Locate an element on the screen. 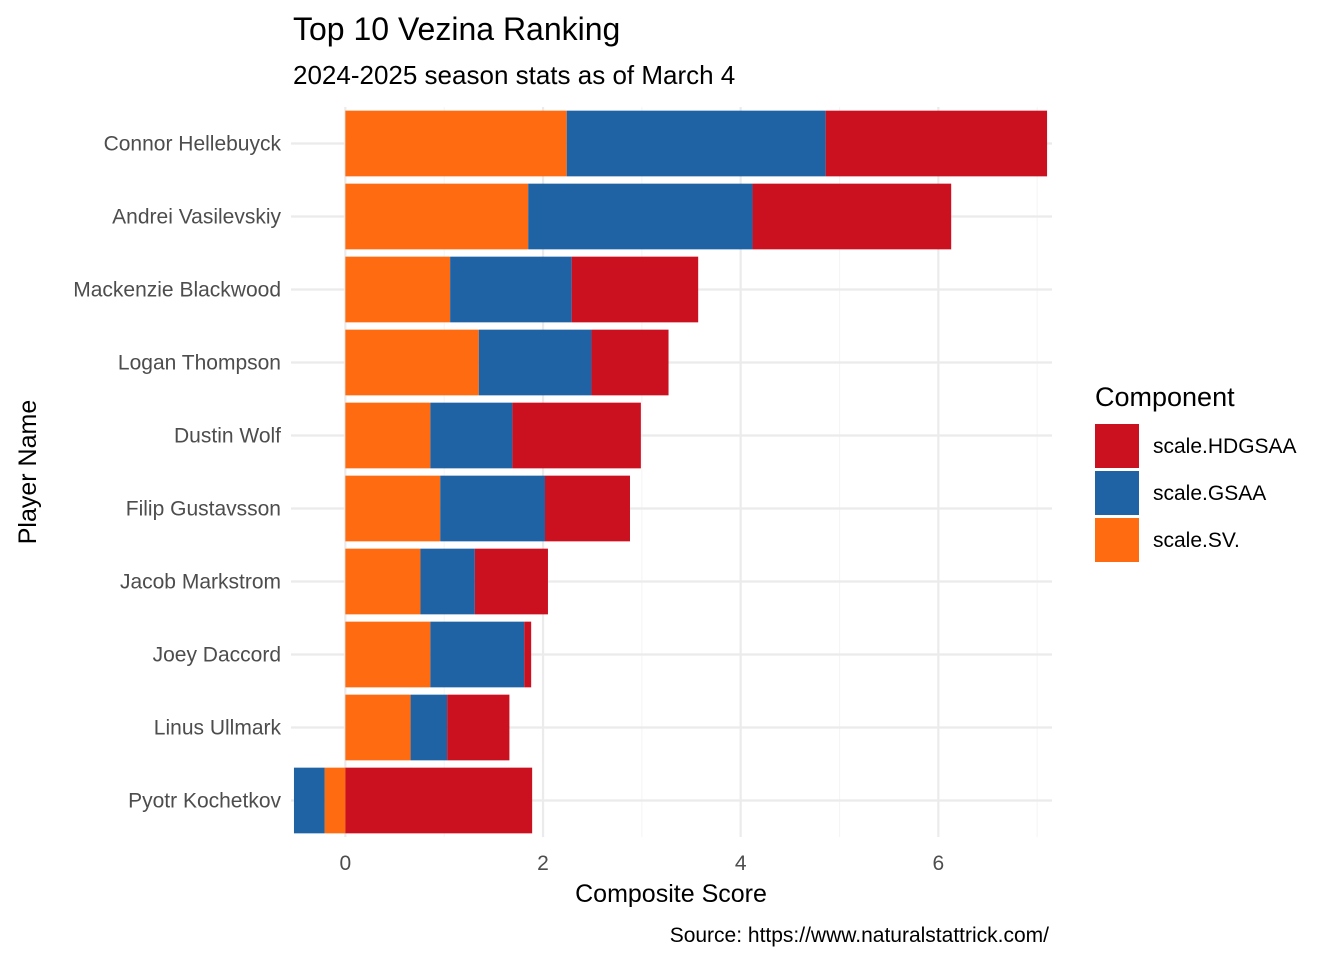  x-tick-label: 6 is located at coordinates (939, 863).